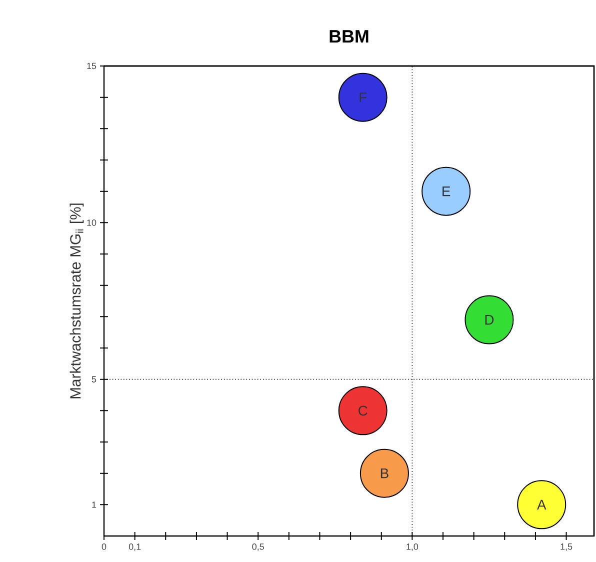 This screenshot has width=596, height=562. What do you see at coordinates (91, 66) in the screenshot?
I see `y-tick-label: 15` at bounding box center [91, 66].